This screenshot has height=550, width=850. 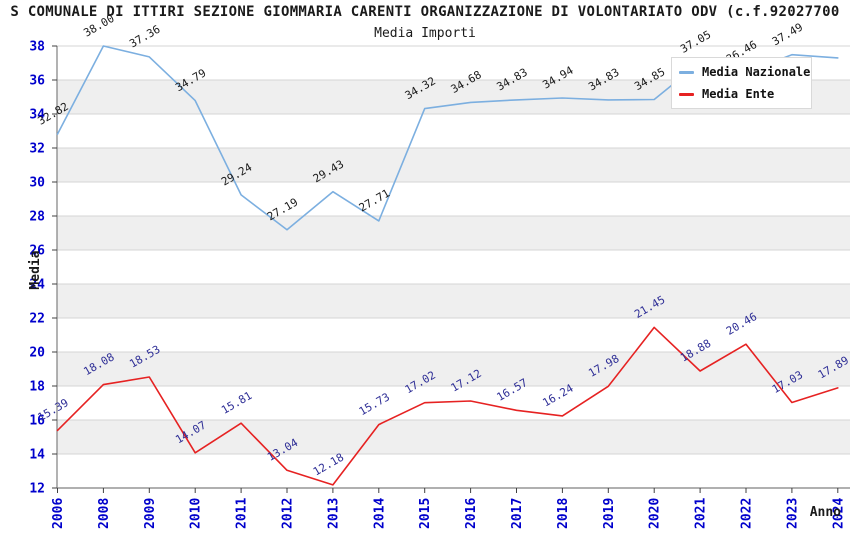 I want to click on svg-text: 2023, so click(x=792, y=513).